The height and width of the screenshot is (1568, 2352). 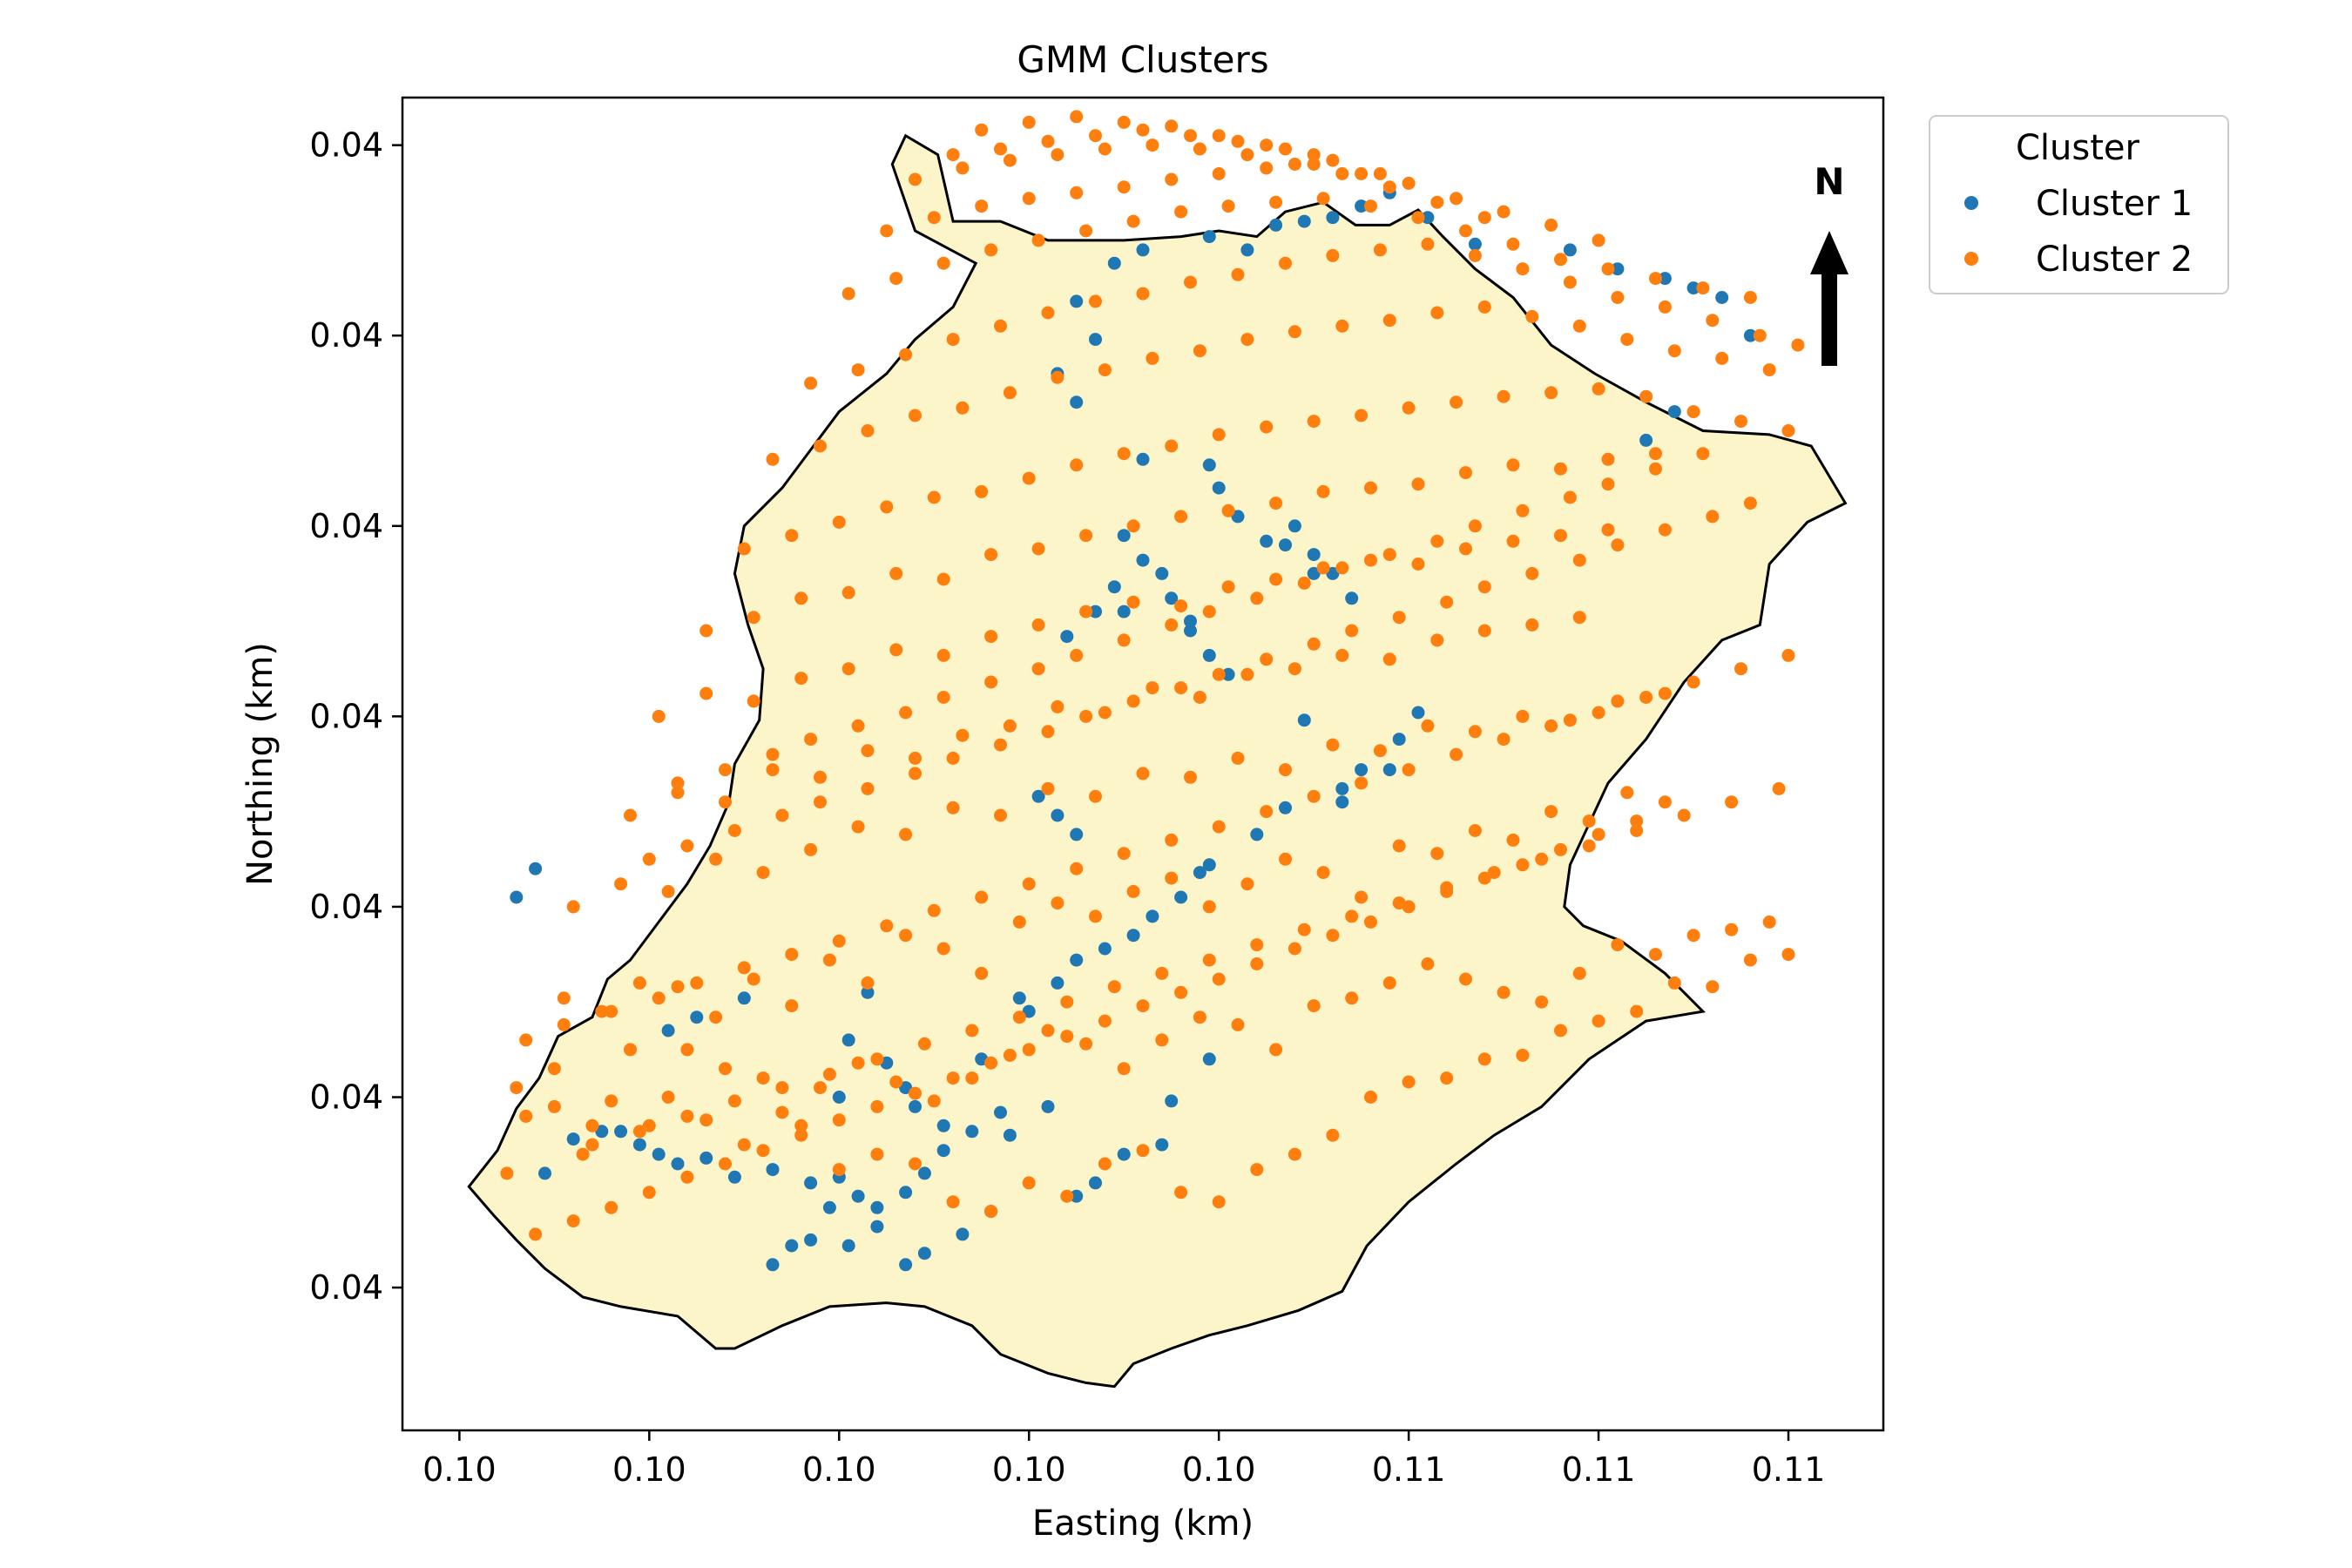 I want to click on legend-box, so click(x=2079, y=204).